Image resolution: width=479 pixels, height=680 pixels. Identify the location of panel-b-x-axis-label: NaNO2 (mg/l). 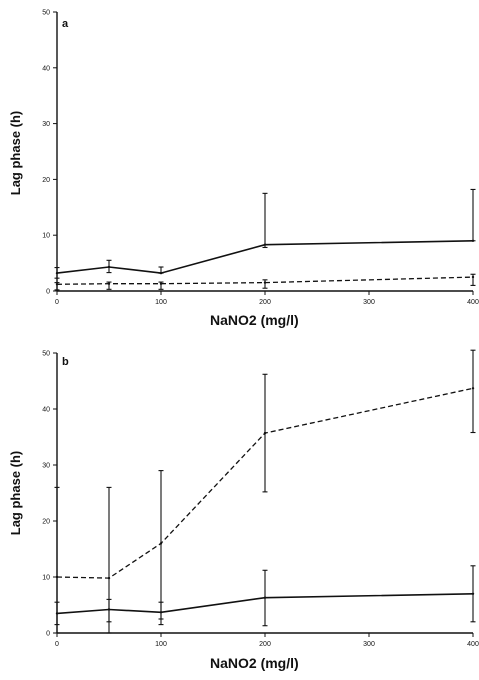
(254, 663).